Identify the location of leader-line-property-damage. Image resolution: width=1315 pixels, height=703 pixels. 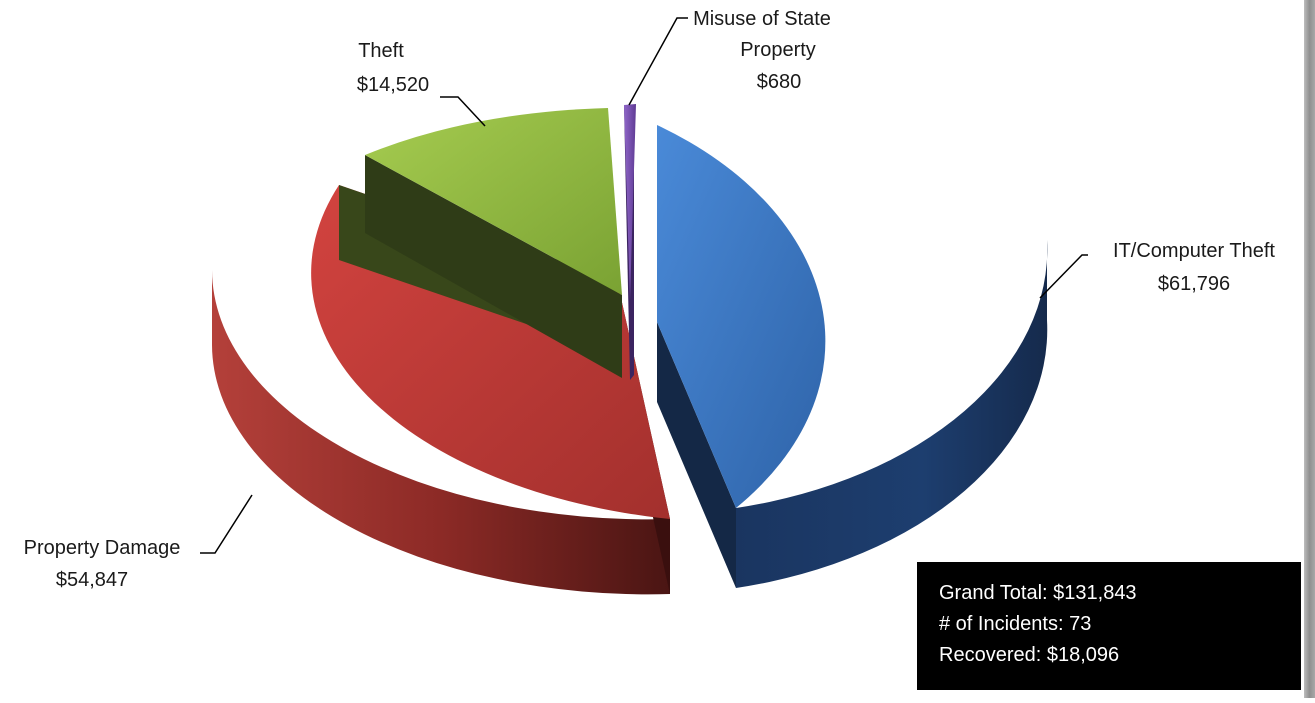
(226, 524).